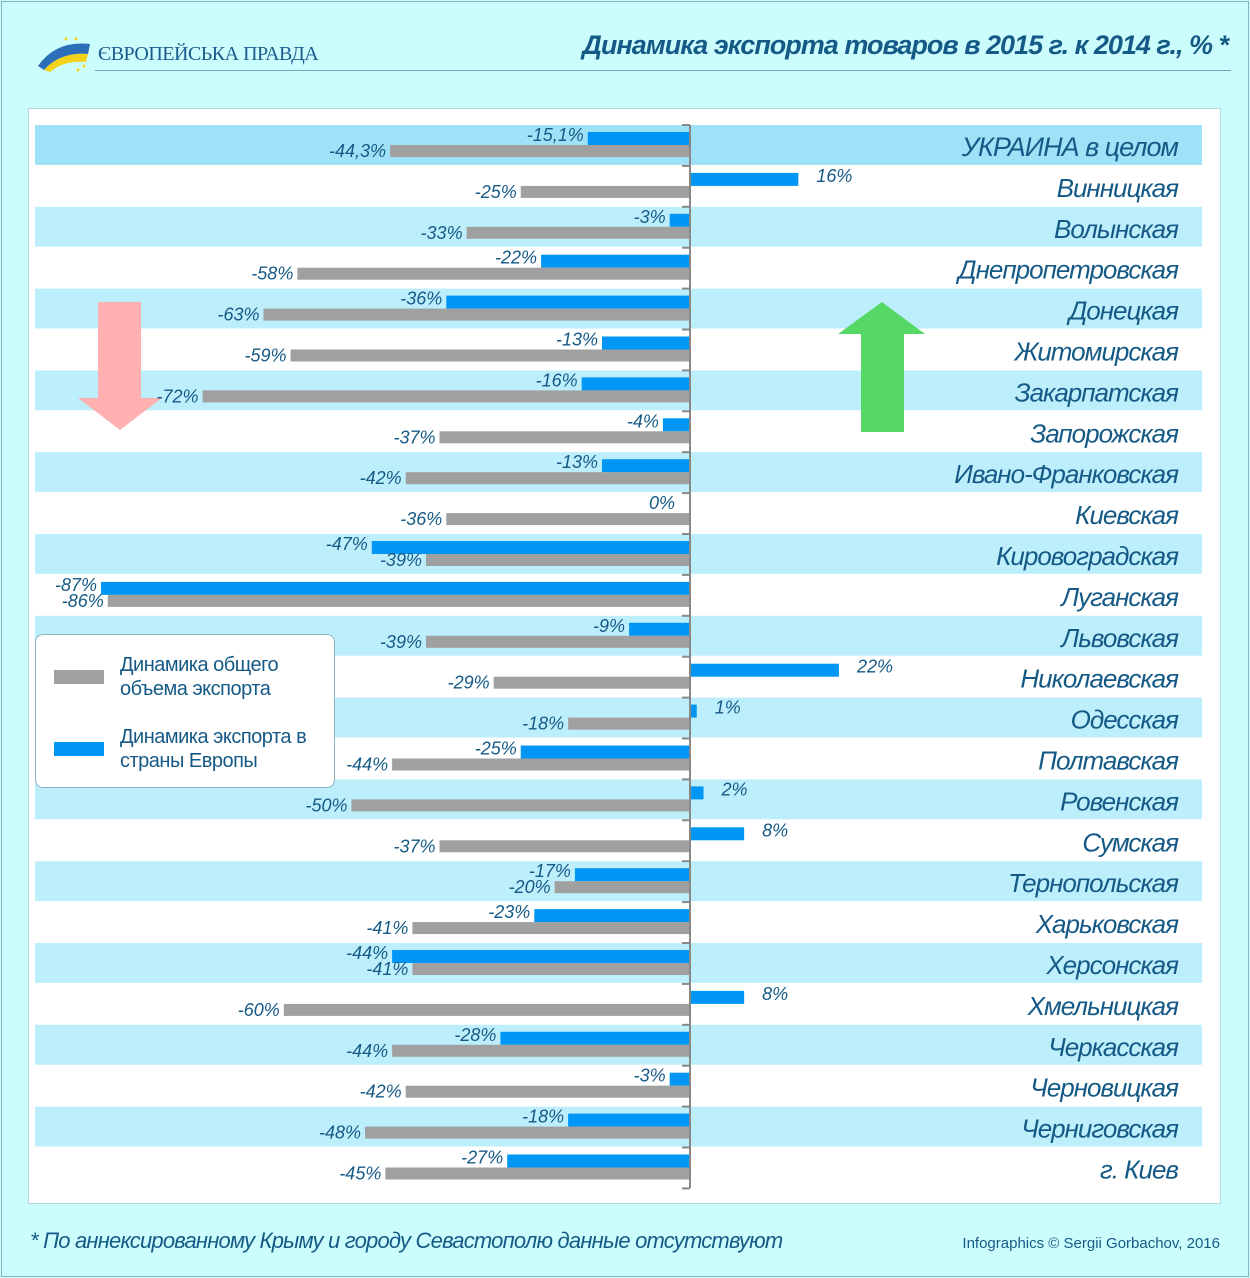 This screenshot has height=1278, width=1250. What do you see at coordinates (340, 1133) in the screenshot?
I see `label-total: -48%` at bounding box center [340, 1133].